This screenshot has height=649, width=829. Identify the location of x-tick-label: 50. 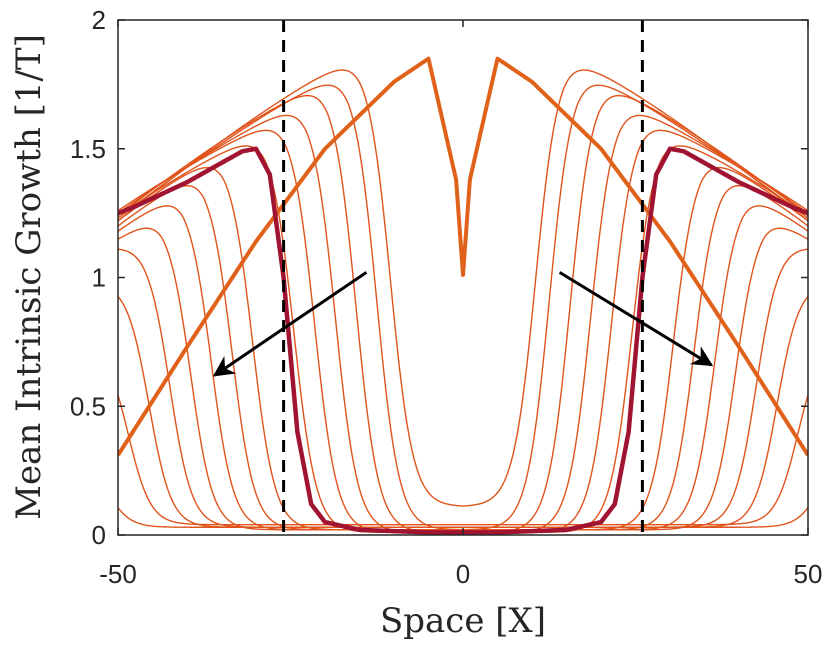
(808, 574).